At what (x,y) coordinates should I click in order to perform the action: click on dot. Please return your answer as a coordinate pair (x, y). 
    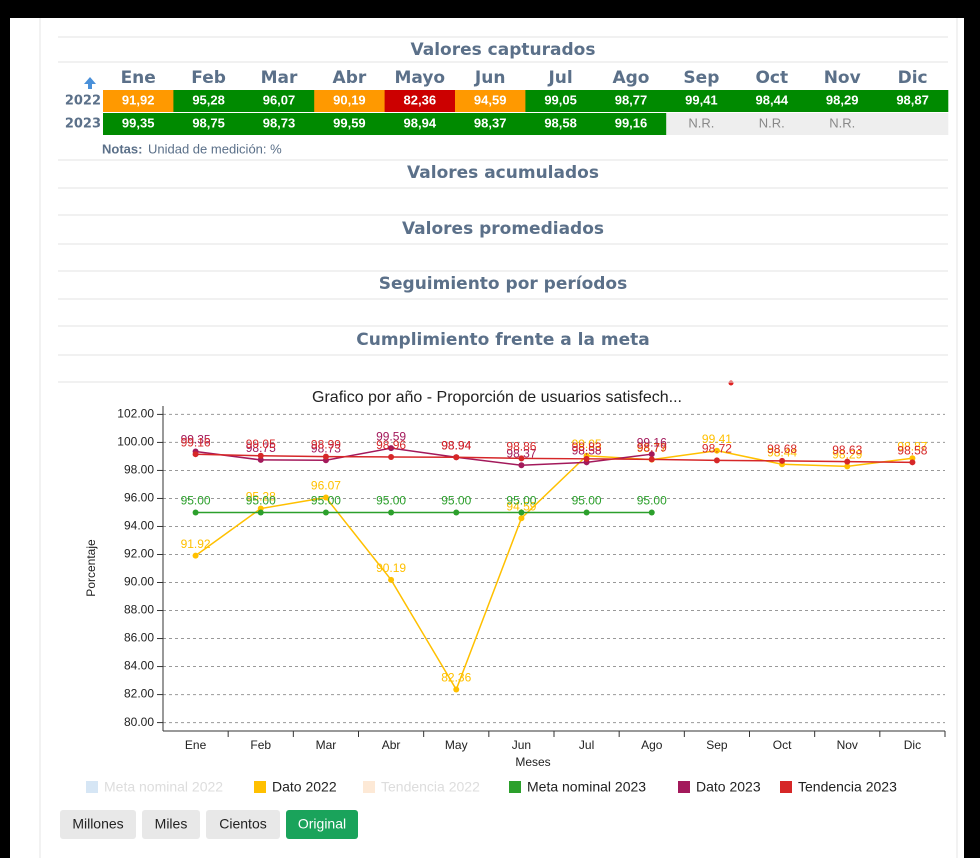
    Looking at the image, I should click on (731, 383).